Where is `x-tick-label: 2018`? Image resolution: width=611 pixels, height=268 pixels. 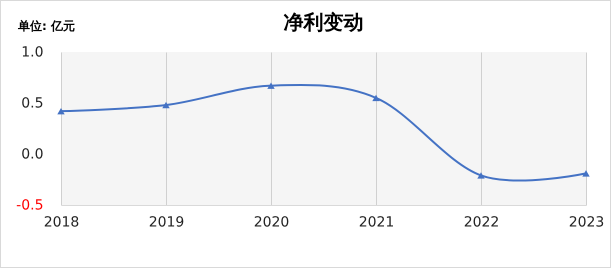 x-tick-label: 2018 is located at coordinates (62, 222).